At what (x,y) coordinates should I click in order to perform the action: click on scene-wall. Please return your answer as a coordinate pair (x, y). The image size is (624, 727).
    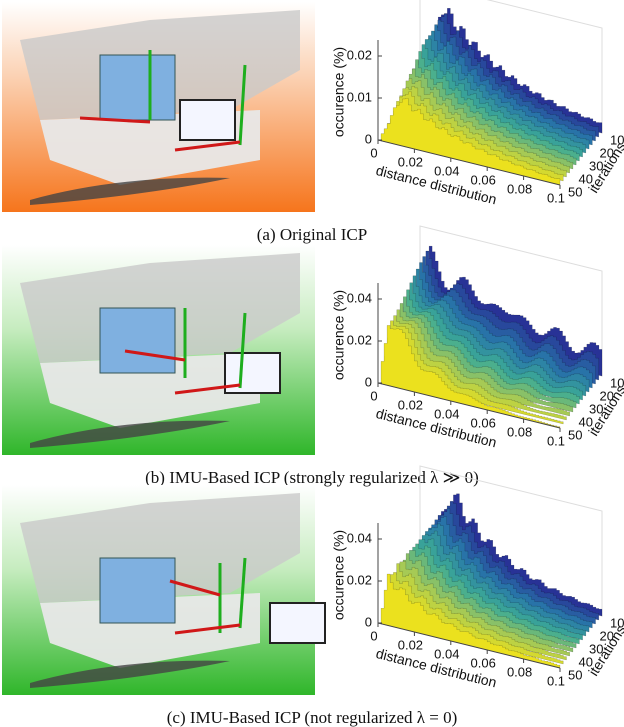
    Looking at the image, I should click on (160, 548).